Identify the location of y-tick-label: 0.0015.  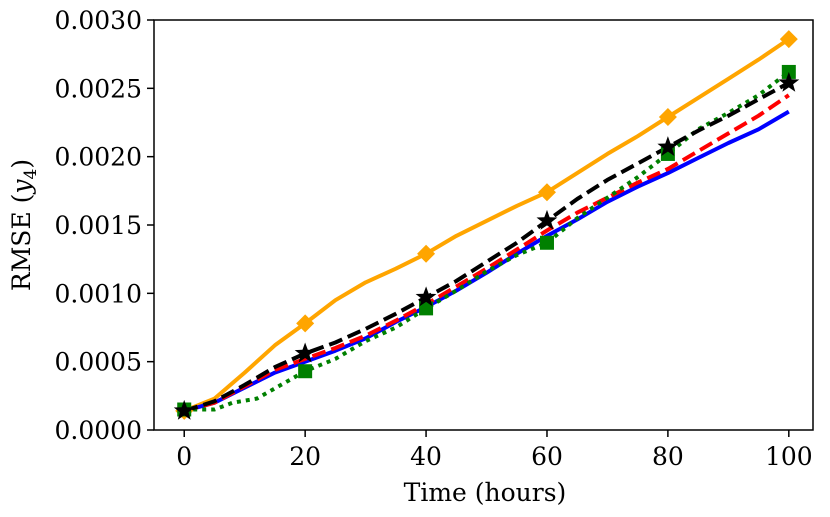
(98, 225).